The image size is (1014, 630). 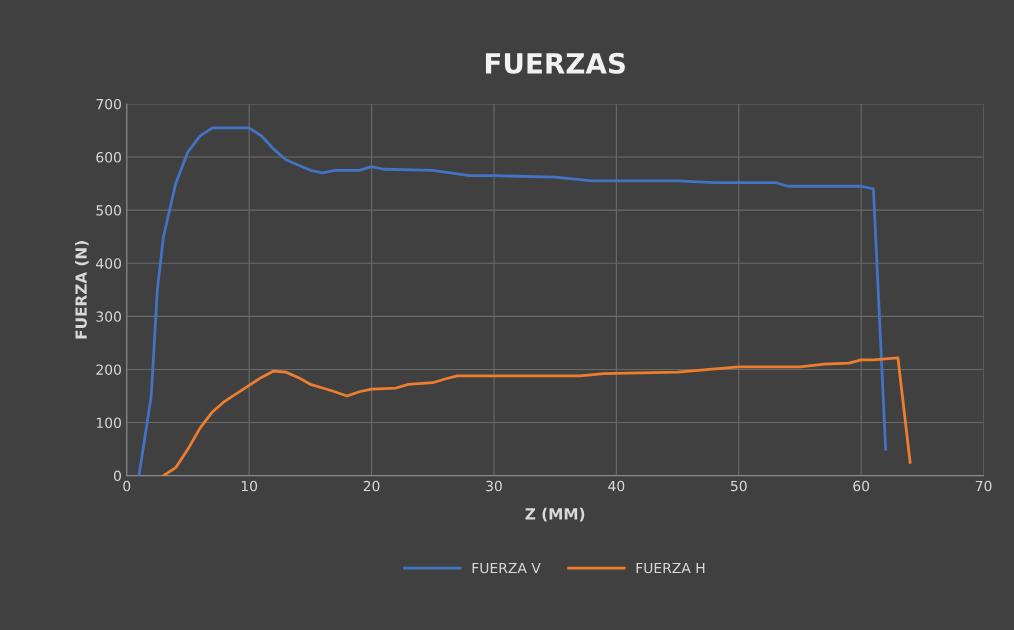 I want to click on y-tick-label: 100, so click(x=108, y=423).